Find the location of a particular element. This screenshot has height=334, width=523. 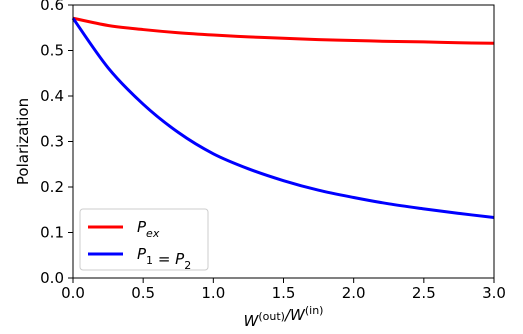

x-tick-label: 0.0 is located at coordinates (73, 293).